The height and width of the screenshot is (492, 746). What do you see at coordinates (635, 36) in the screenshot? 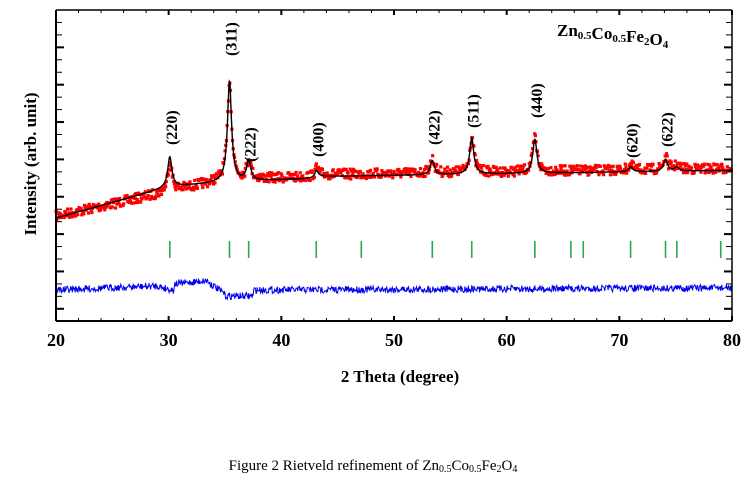
I see `formula-element: Fe` at bounding box center [635, 36].